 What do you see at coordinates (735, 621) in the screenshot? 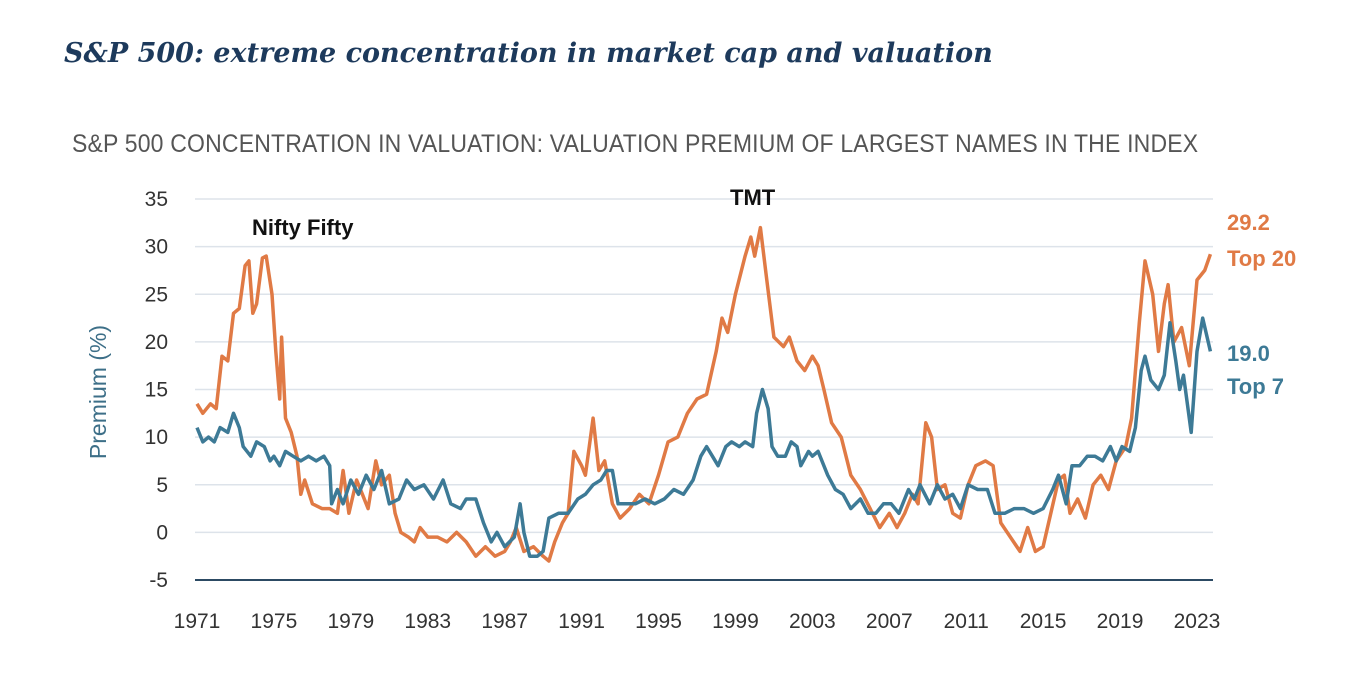
I see `x-tick-label: 1999` at bounding box center [735, 621].